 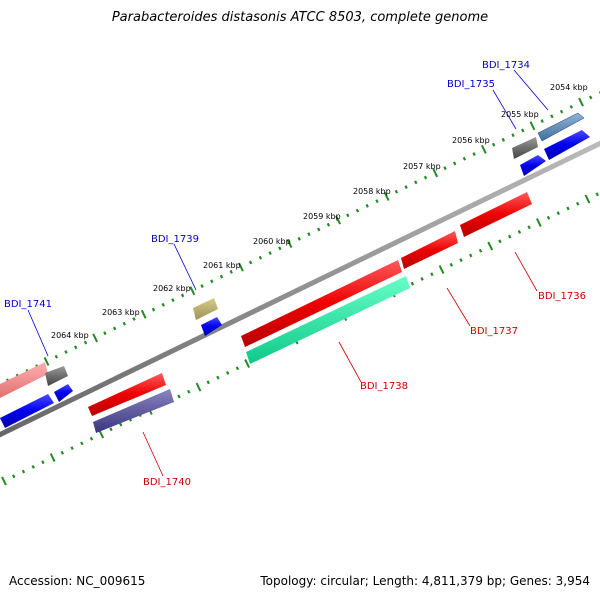 I want to click on gene-label-BDI_1741: BDI_1741, so click(x=28, y=304).